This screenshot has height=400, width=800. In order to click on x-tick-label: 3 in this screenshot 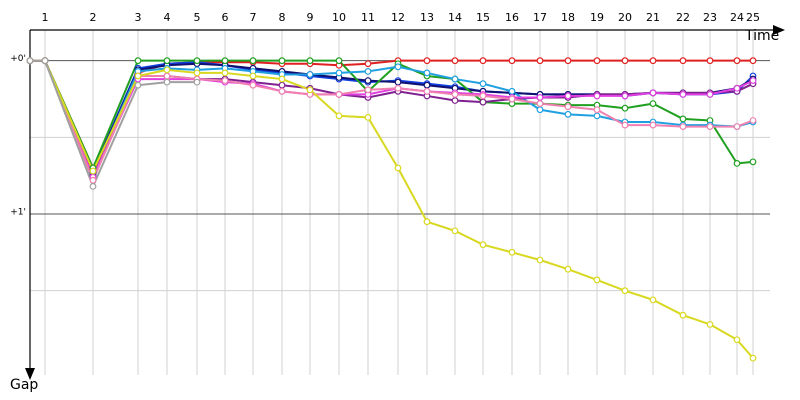, I will do `click(138, 17)`.